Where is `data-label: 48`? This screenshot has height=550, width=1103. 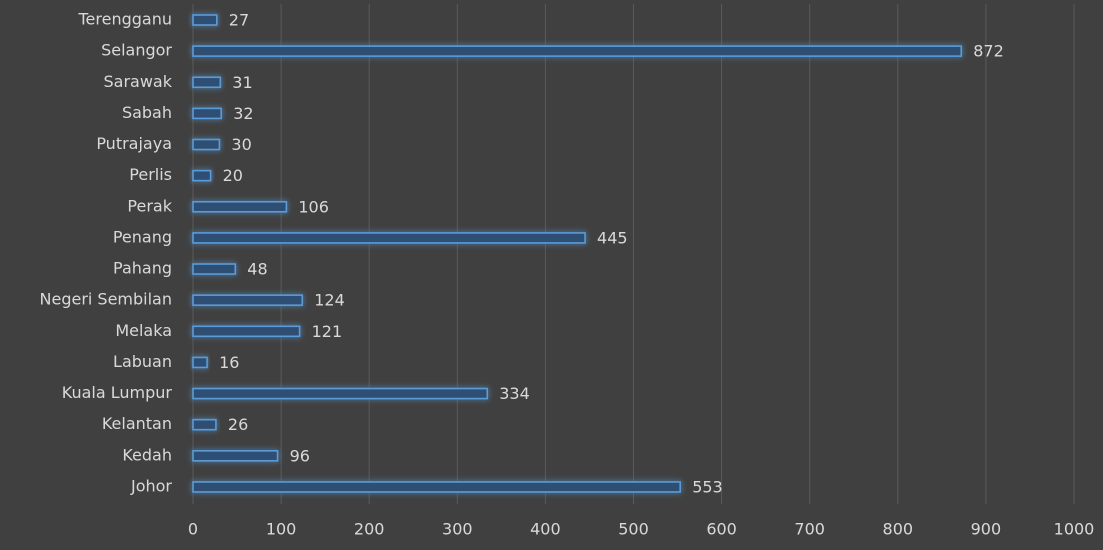
data-label: 48 is located at coordinates (257, 269).